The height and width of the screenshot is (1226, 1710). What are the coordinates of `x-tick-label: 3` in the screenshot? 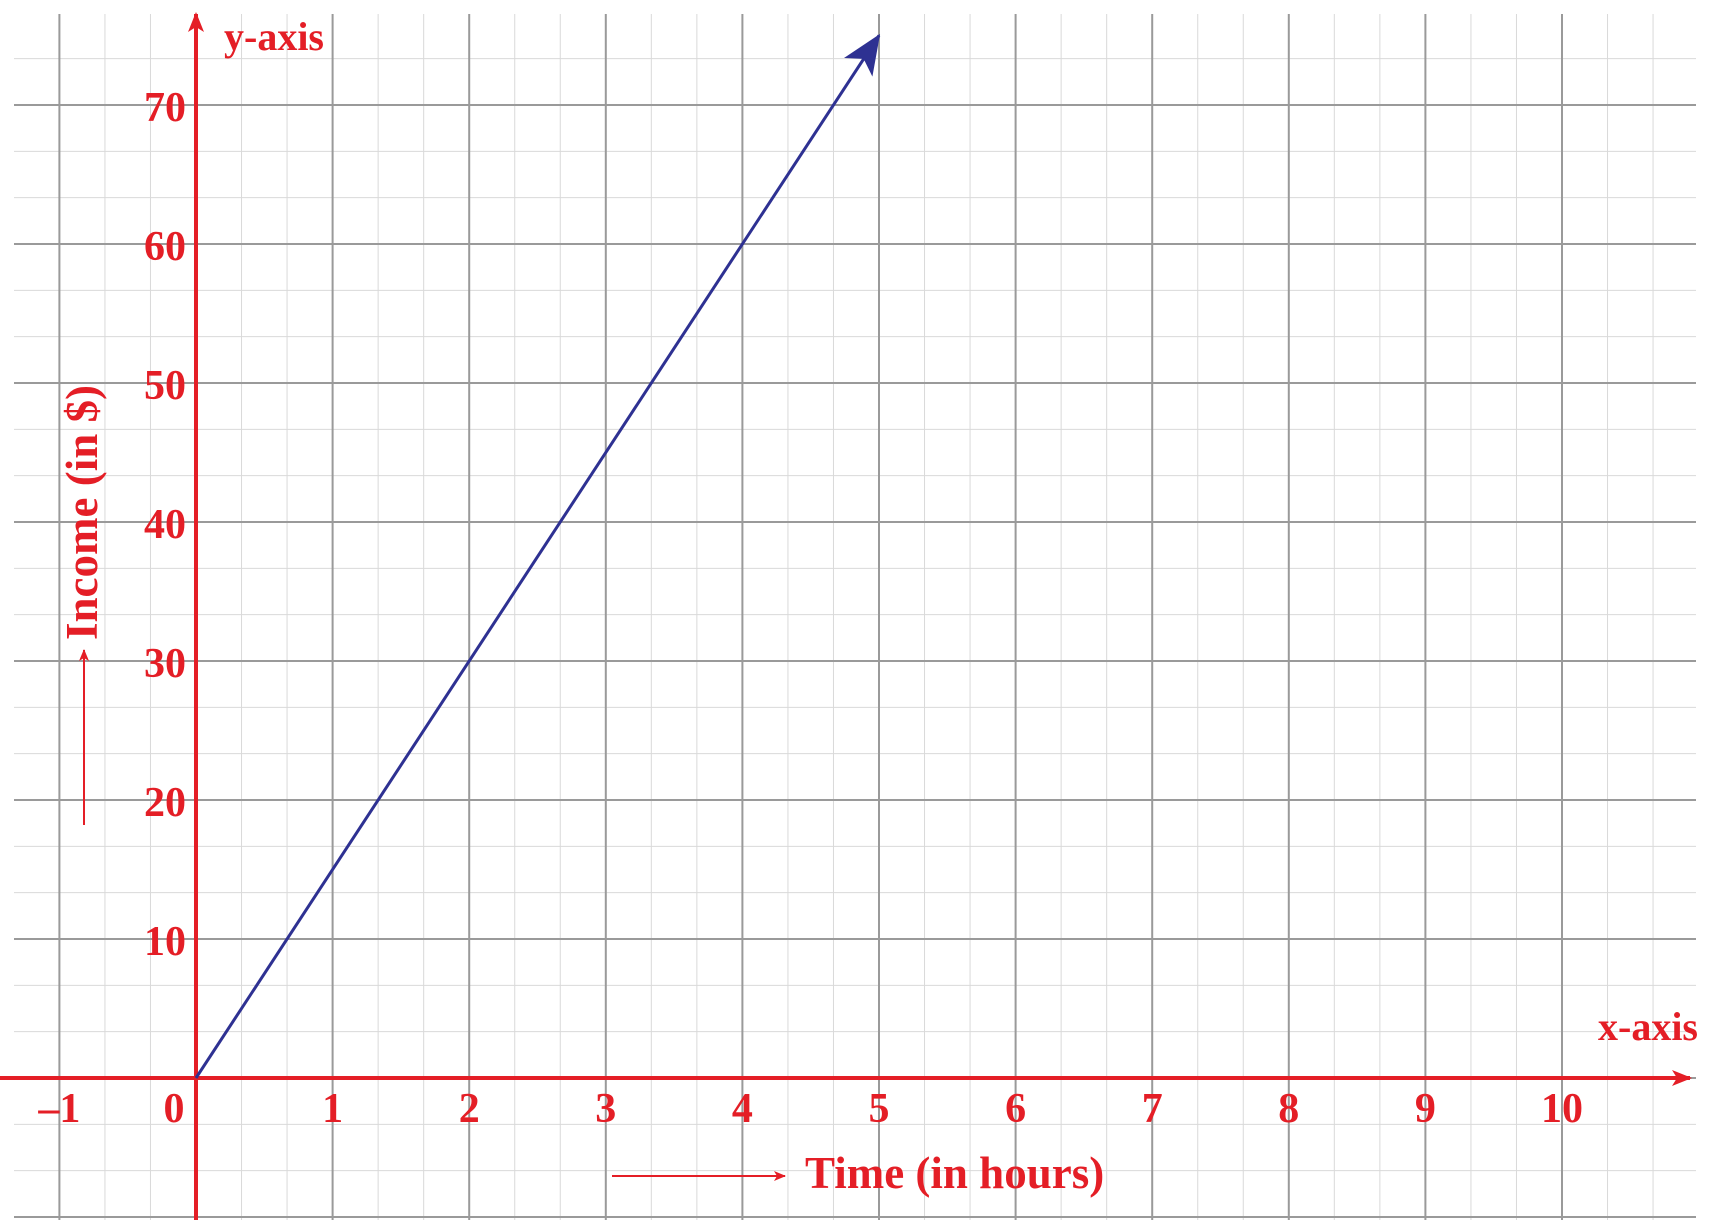 It's located at (605, 1109).